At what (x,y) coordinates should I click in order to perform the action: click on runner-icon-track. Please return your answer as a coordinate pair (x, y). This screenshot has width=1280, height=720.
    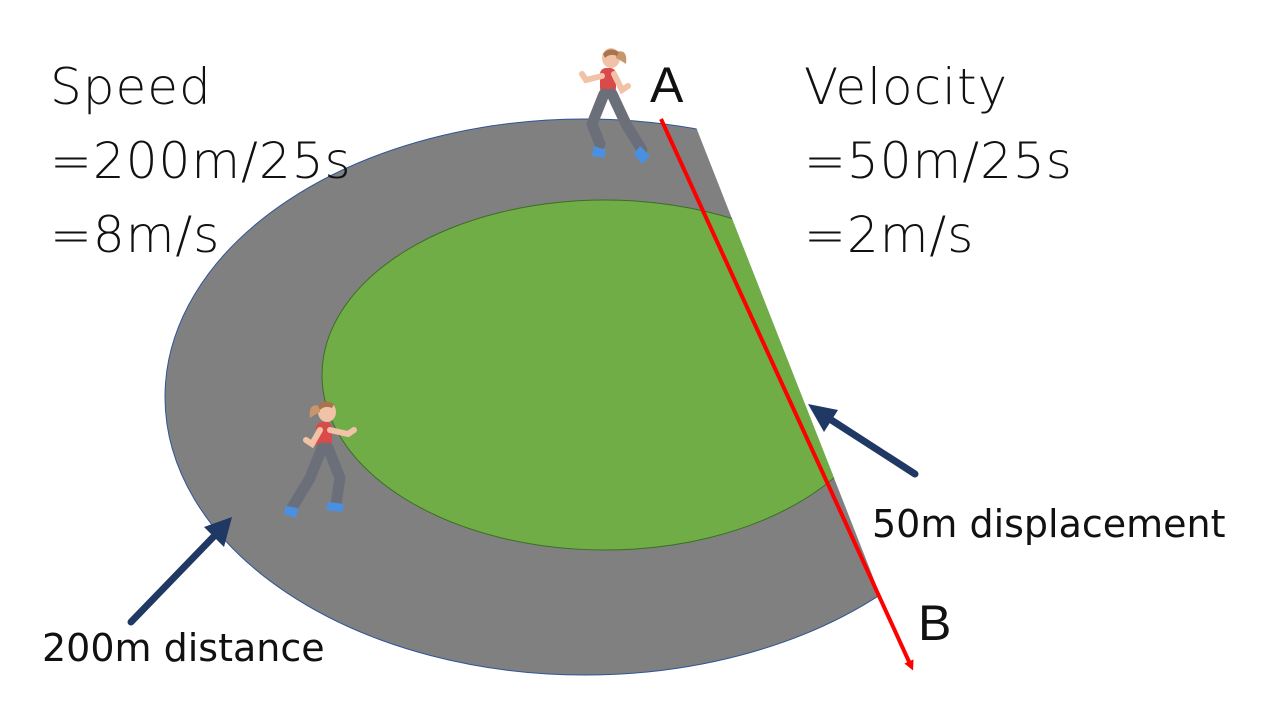
    Looking at the image, I should click on (320, 459).